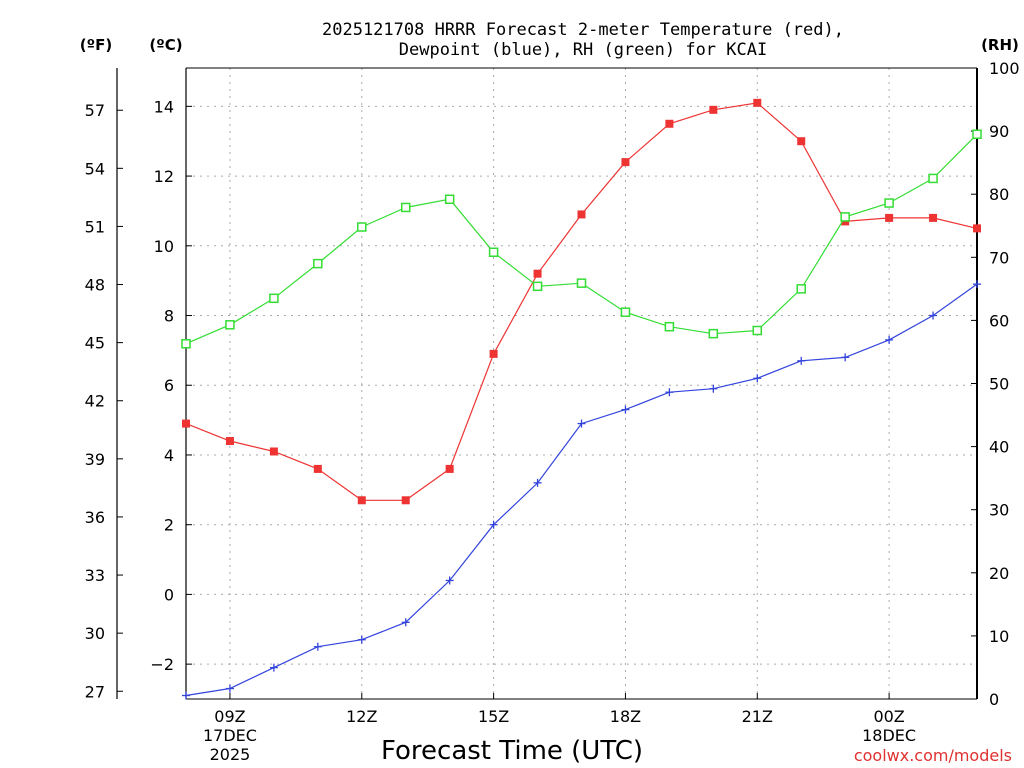 The width and height of the screenshot is (1024, 768). I want to click on celsius-tick-label: 8, so click(169, 316).